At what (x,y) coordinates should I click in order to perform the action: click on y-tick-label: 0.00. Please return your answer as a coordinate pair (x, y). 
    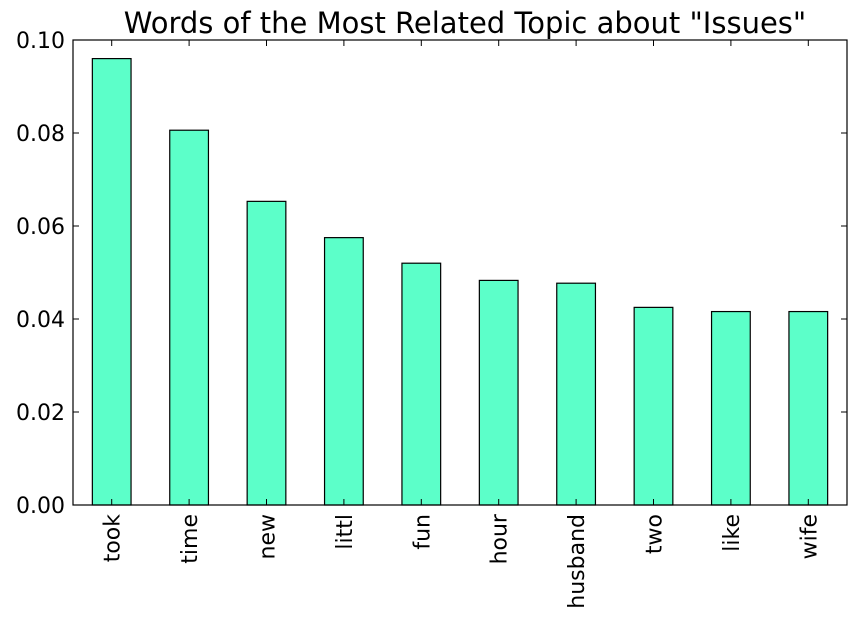
    Looking at the image, I should click on (40, 506).